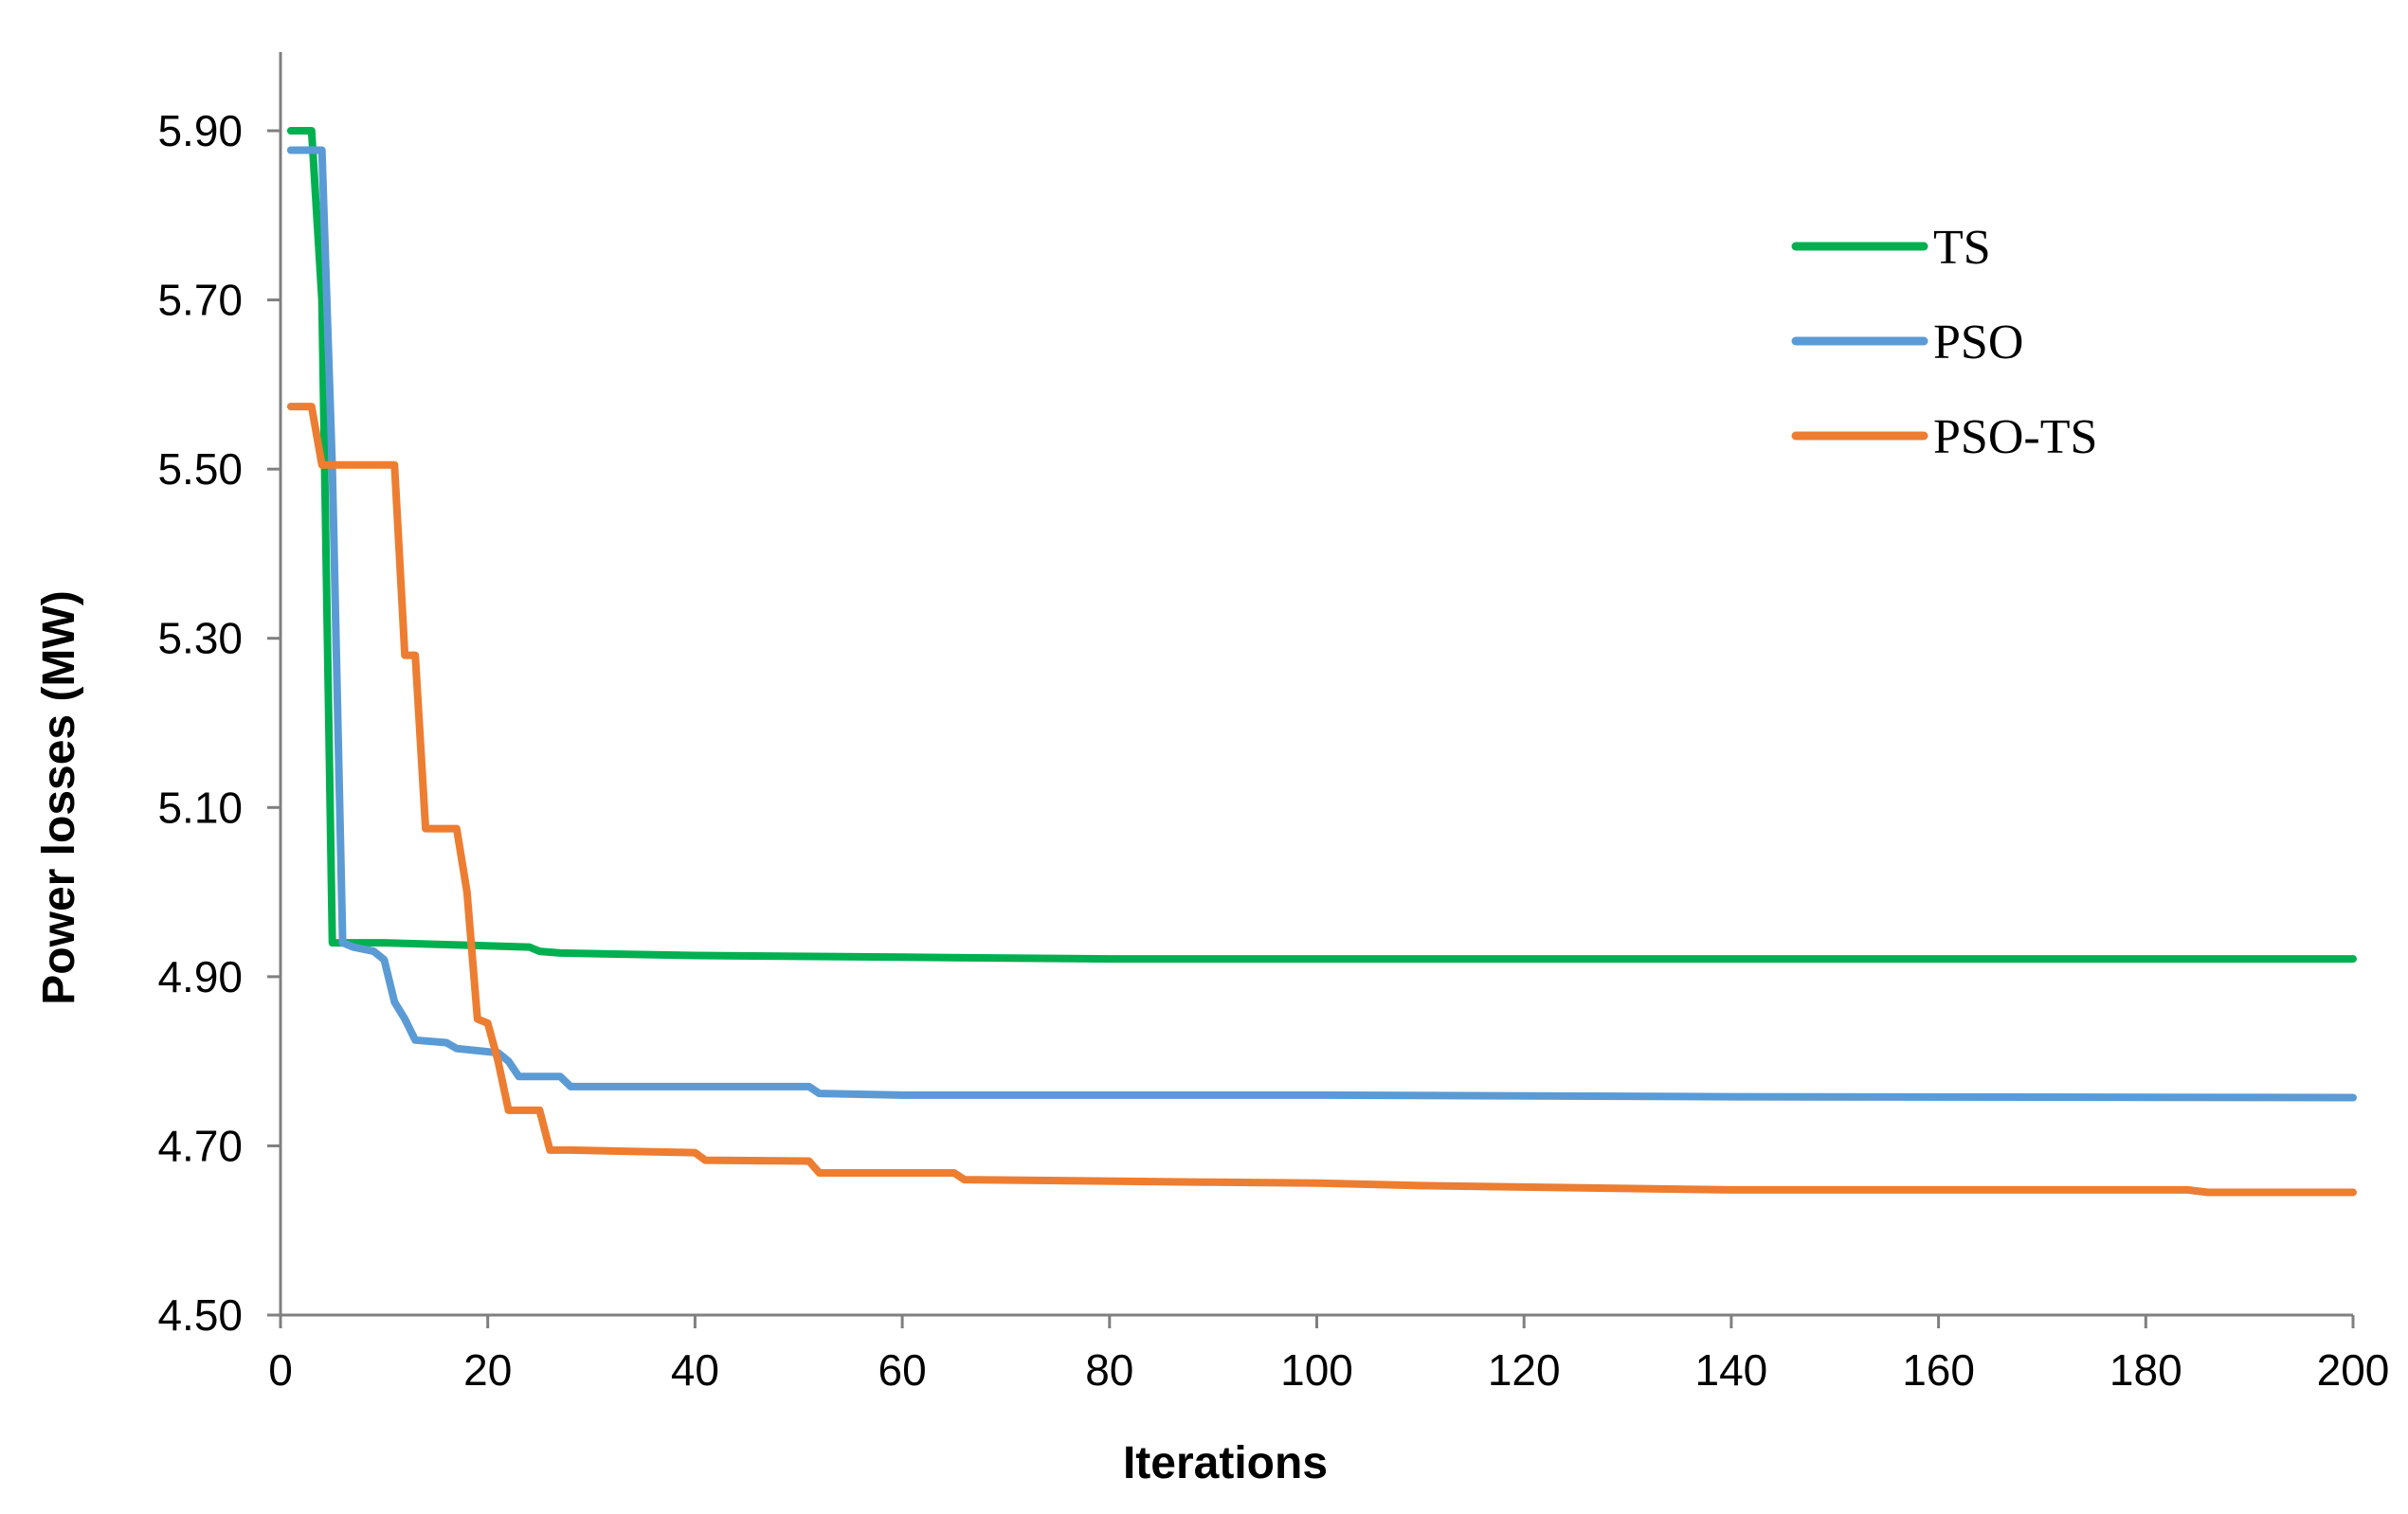 The image size is (2408, 1514). Describe the element at coordinates (200, 807) in the screenshot. I see `y-tick-label: 5.10` at that location.